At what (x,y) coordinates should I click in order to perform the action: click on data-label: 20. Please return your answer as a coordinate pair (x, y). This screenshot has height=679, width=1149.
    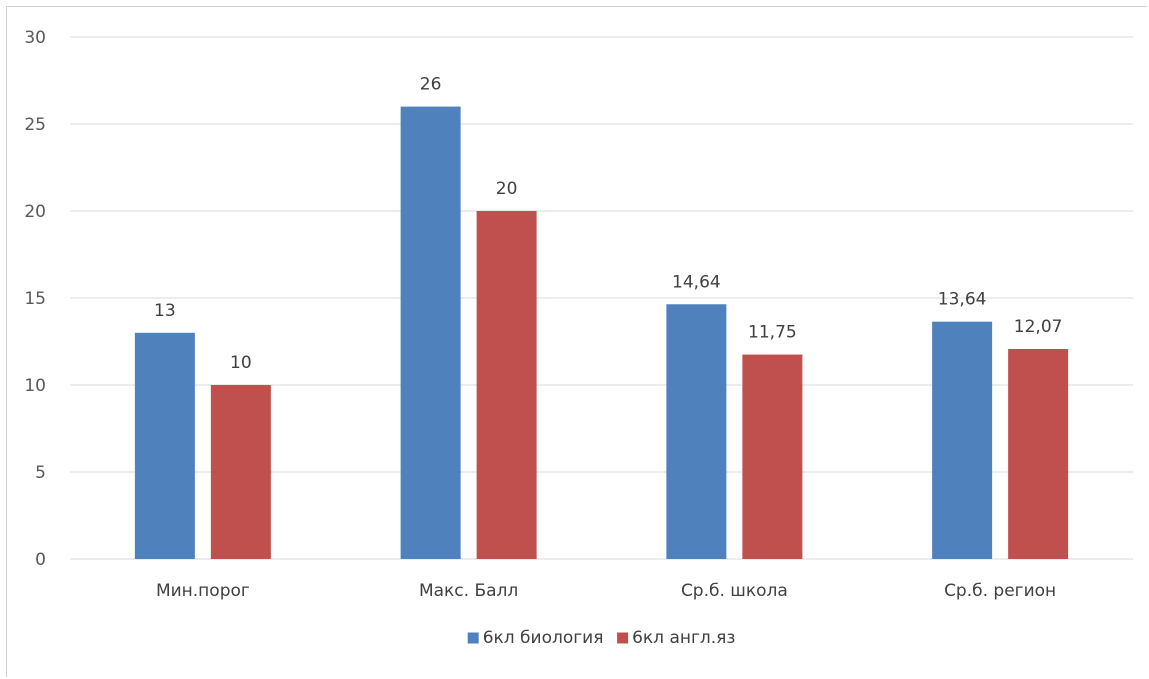
    Looking at the image, I should click on (507, 189).